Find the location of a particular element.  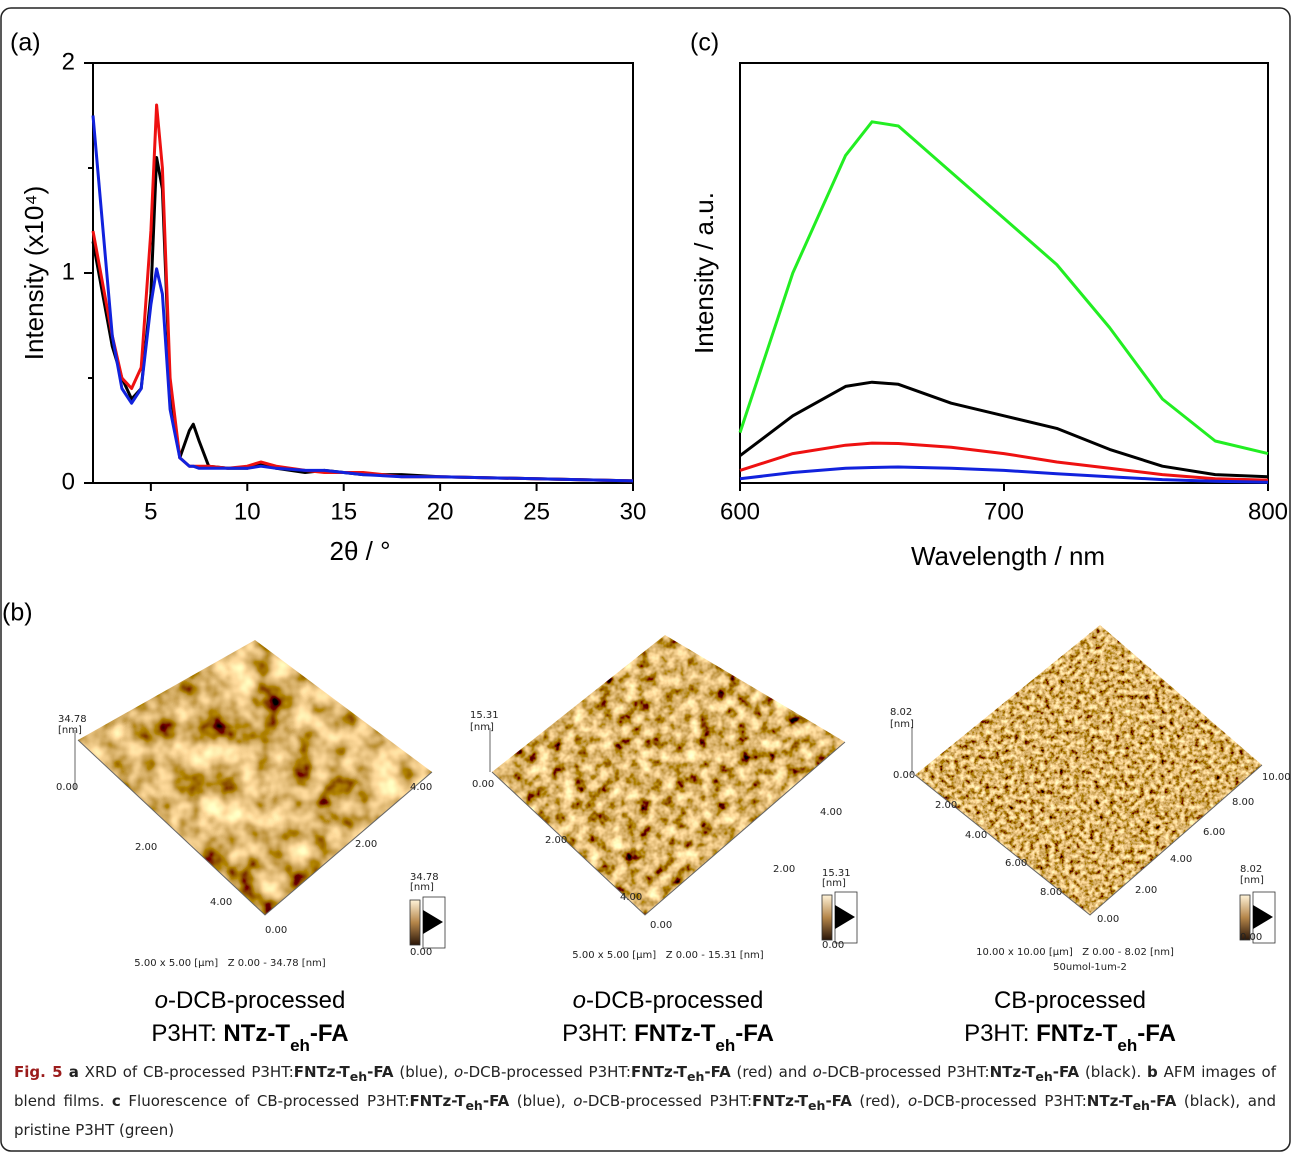

colorbar-max: 34.78 is located at coordinates (424, 877).